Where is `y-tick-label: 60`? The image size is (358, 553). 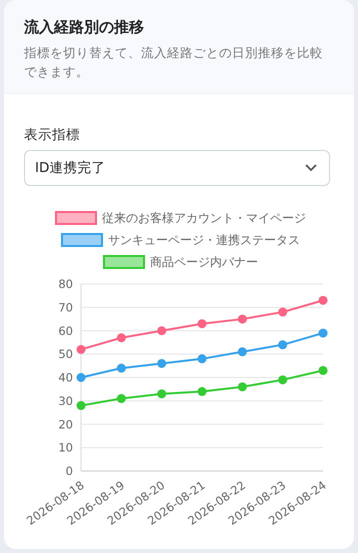
y-tick-label: 60 is located at coordinates (65, 331).